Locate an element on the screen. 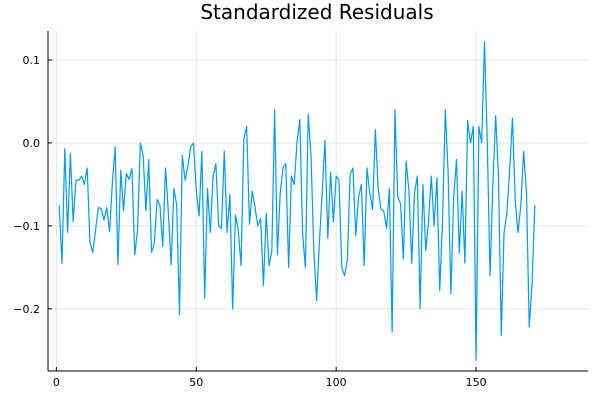  y-tick-label: −0.2 is located at coordinates (26, 309).